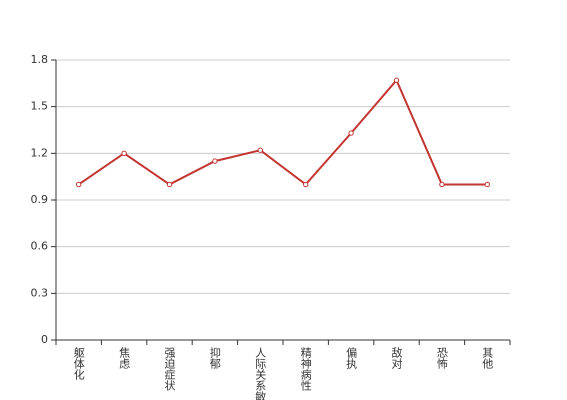 Image resolution: width=567 pixels, height=400 pixels. What do you see at coordinates (40, 246) in the screenshot?
I see `y-tick-label: 0.6` at bounding box center [40, 246].